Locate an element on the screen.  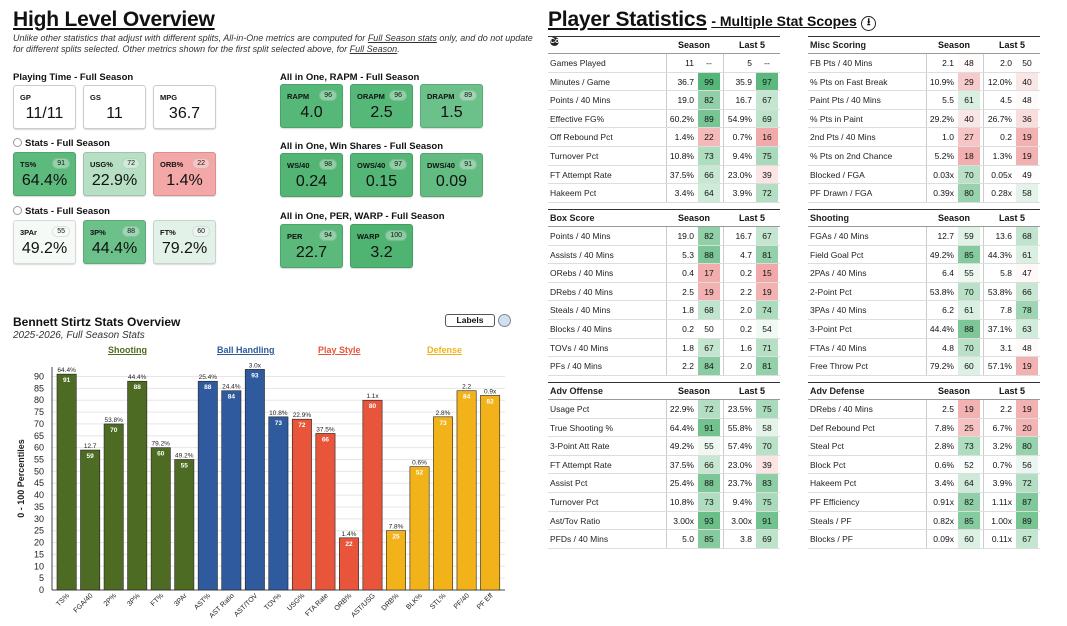
season-percentile: 88 is located at coordinates (709, 254).